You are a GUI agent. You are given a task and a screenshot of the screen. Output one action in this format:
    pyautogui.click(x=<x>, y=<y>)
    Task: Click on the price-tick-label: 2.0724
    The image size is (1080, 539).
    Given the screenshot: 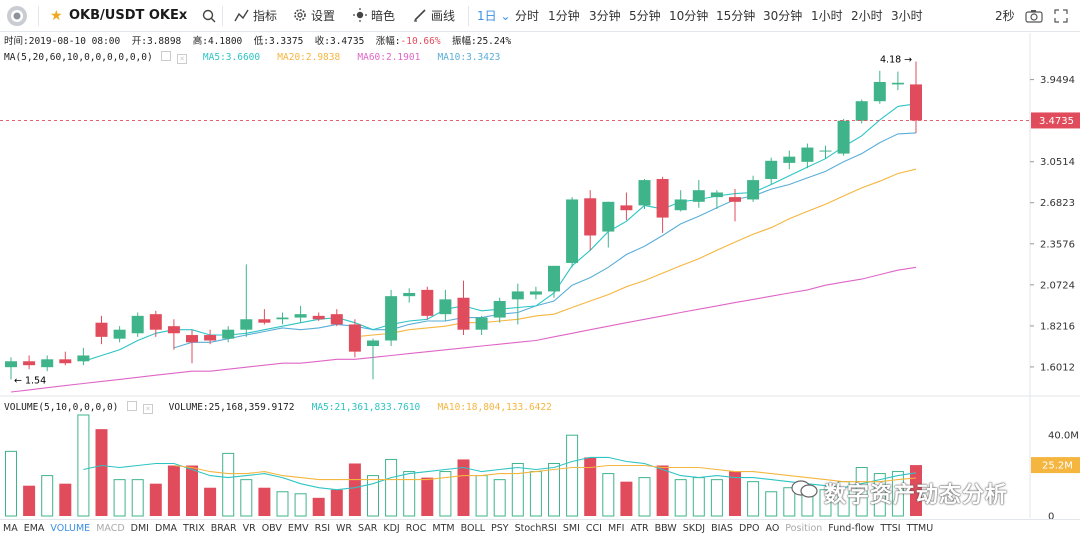 What is the action you would take?
    pyautogui.click(x=1057, y=285)
    